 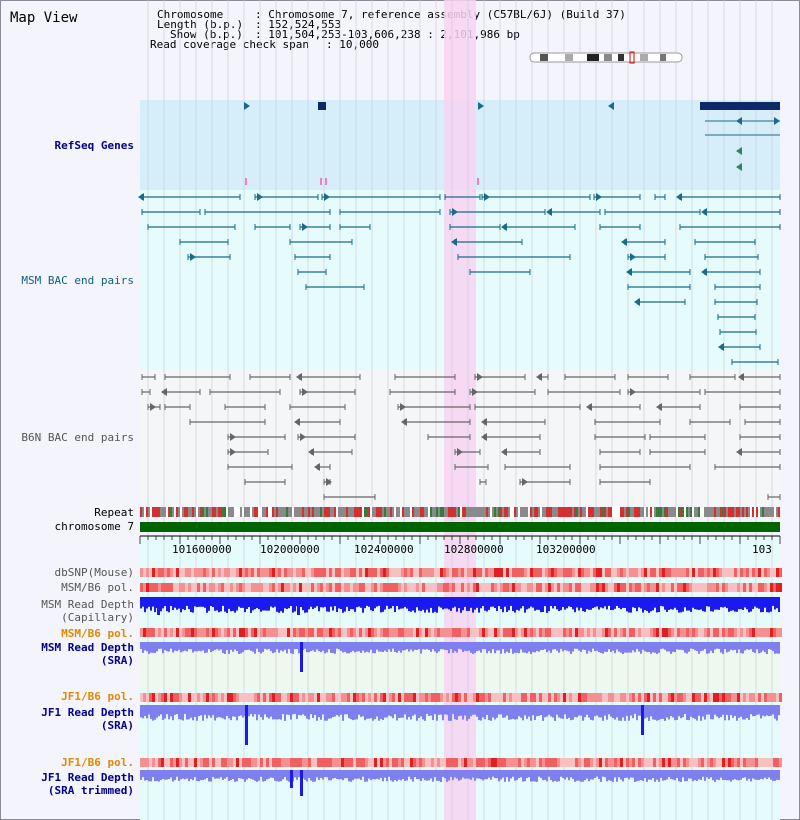 What do you see at coordinates (593, 57) in the screenshot?
I see `ideogram-band` at bounding box center [593, 57].